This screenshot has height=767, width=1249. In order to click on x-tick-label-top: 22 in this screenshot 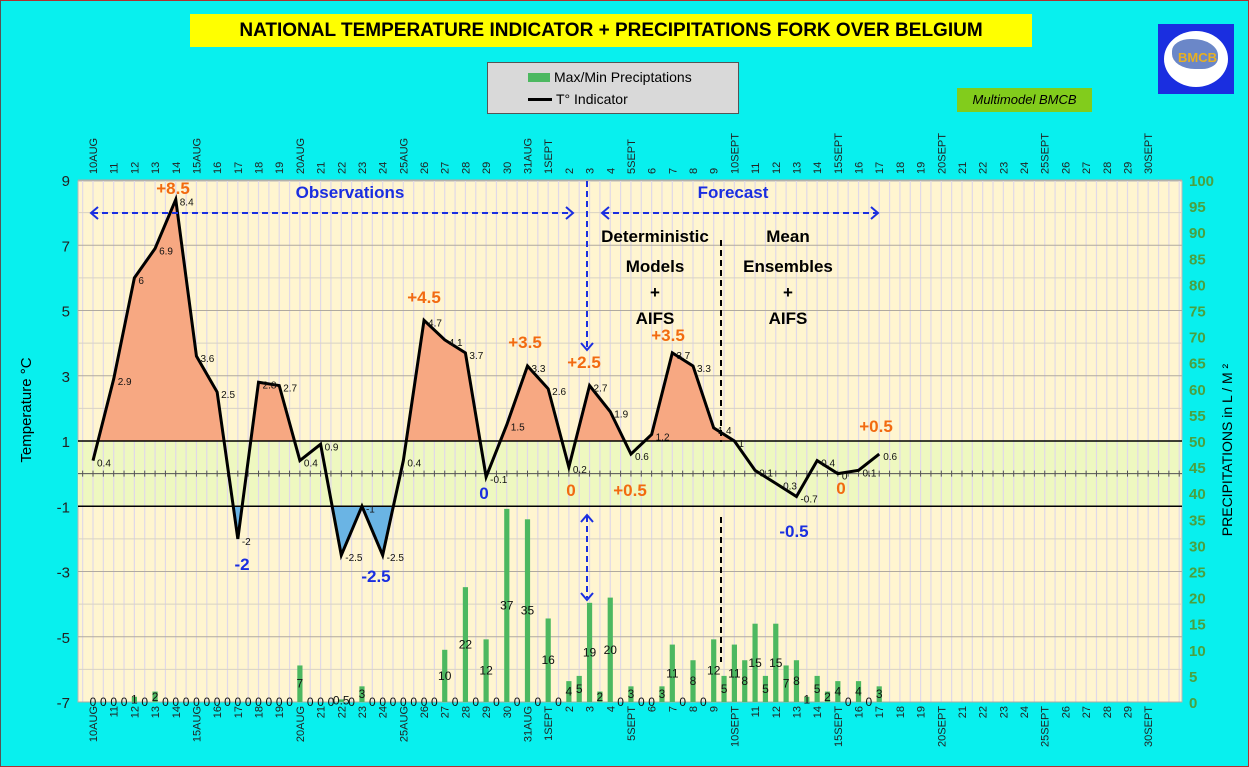, I will do `click(342, 168)`.